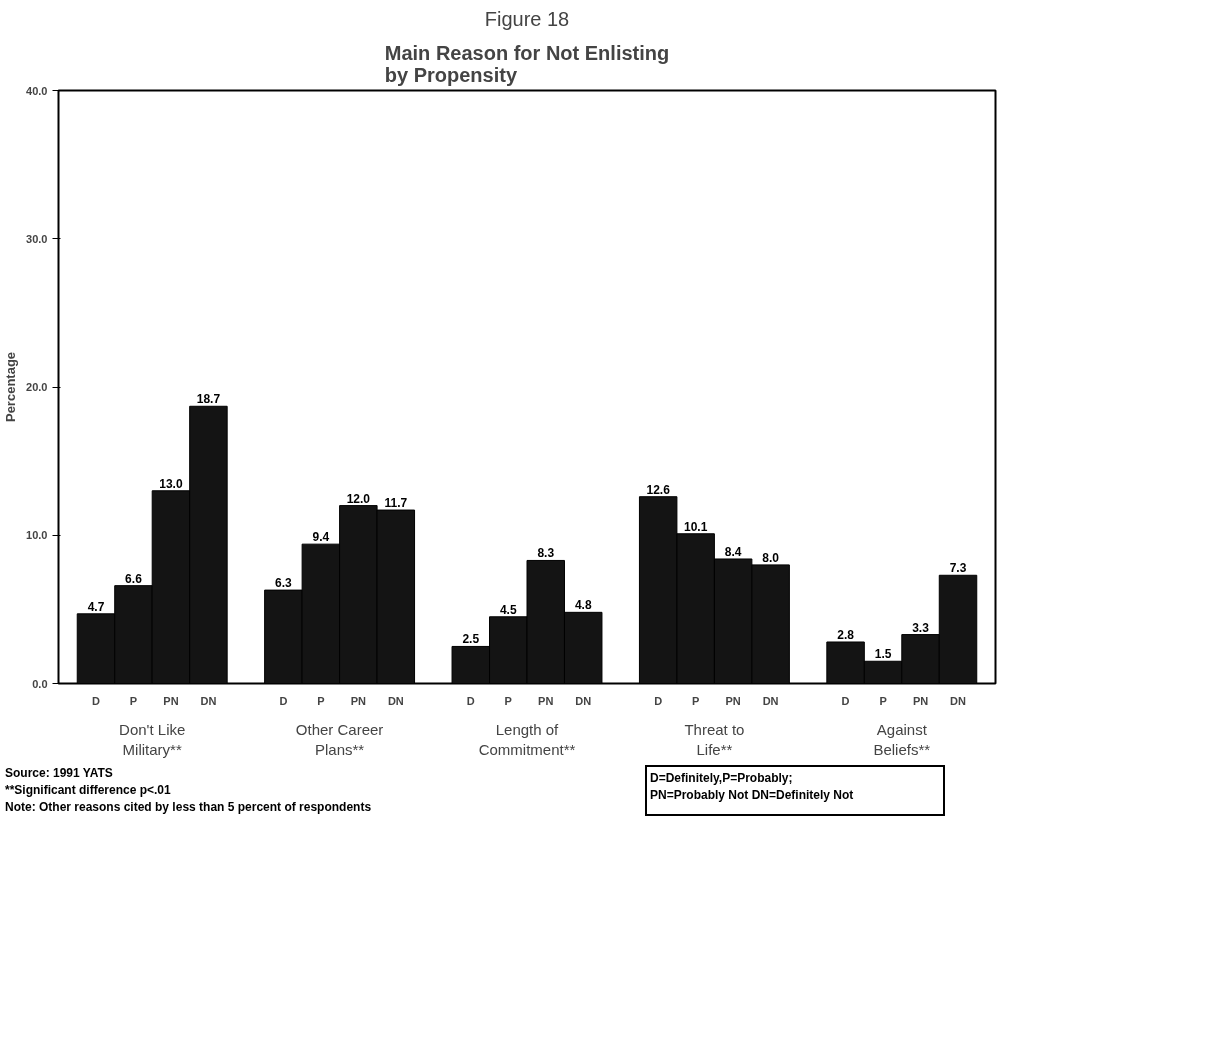 The image size is (1207, 1042). I want to click on series-label: P, so click(133, 700).